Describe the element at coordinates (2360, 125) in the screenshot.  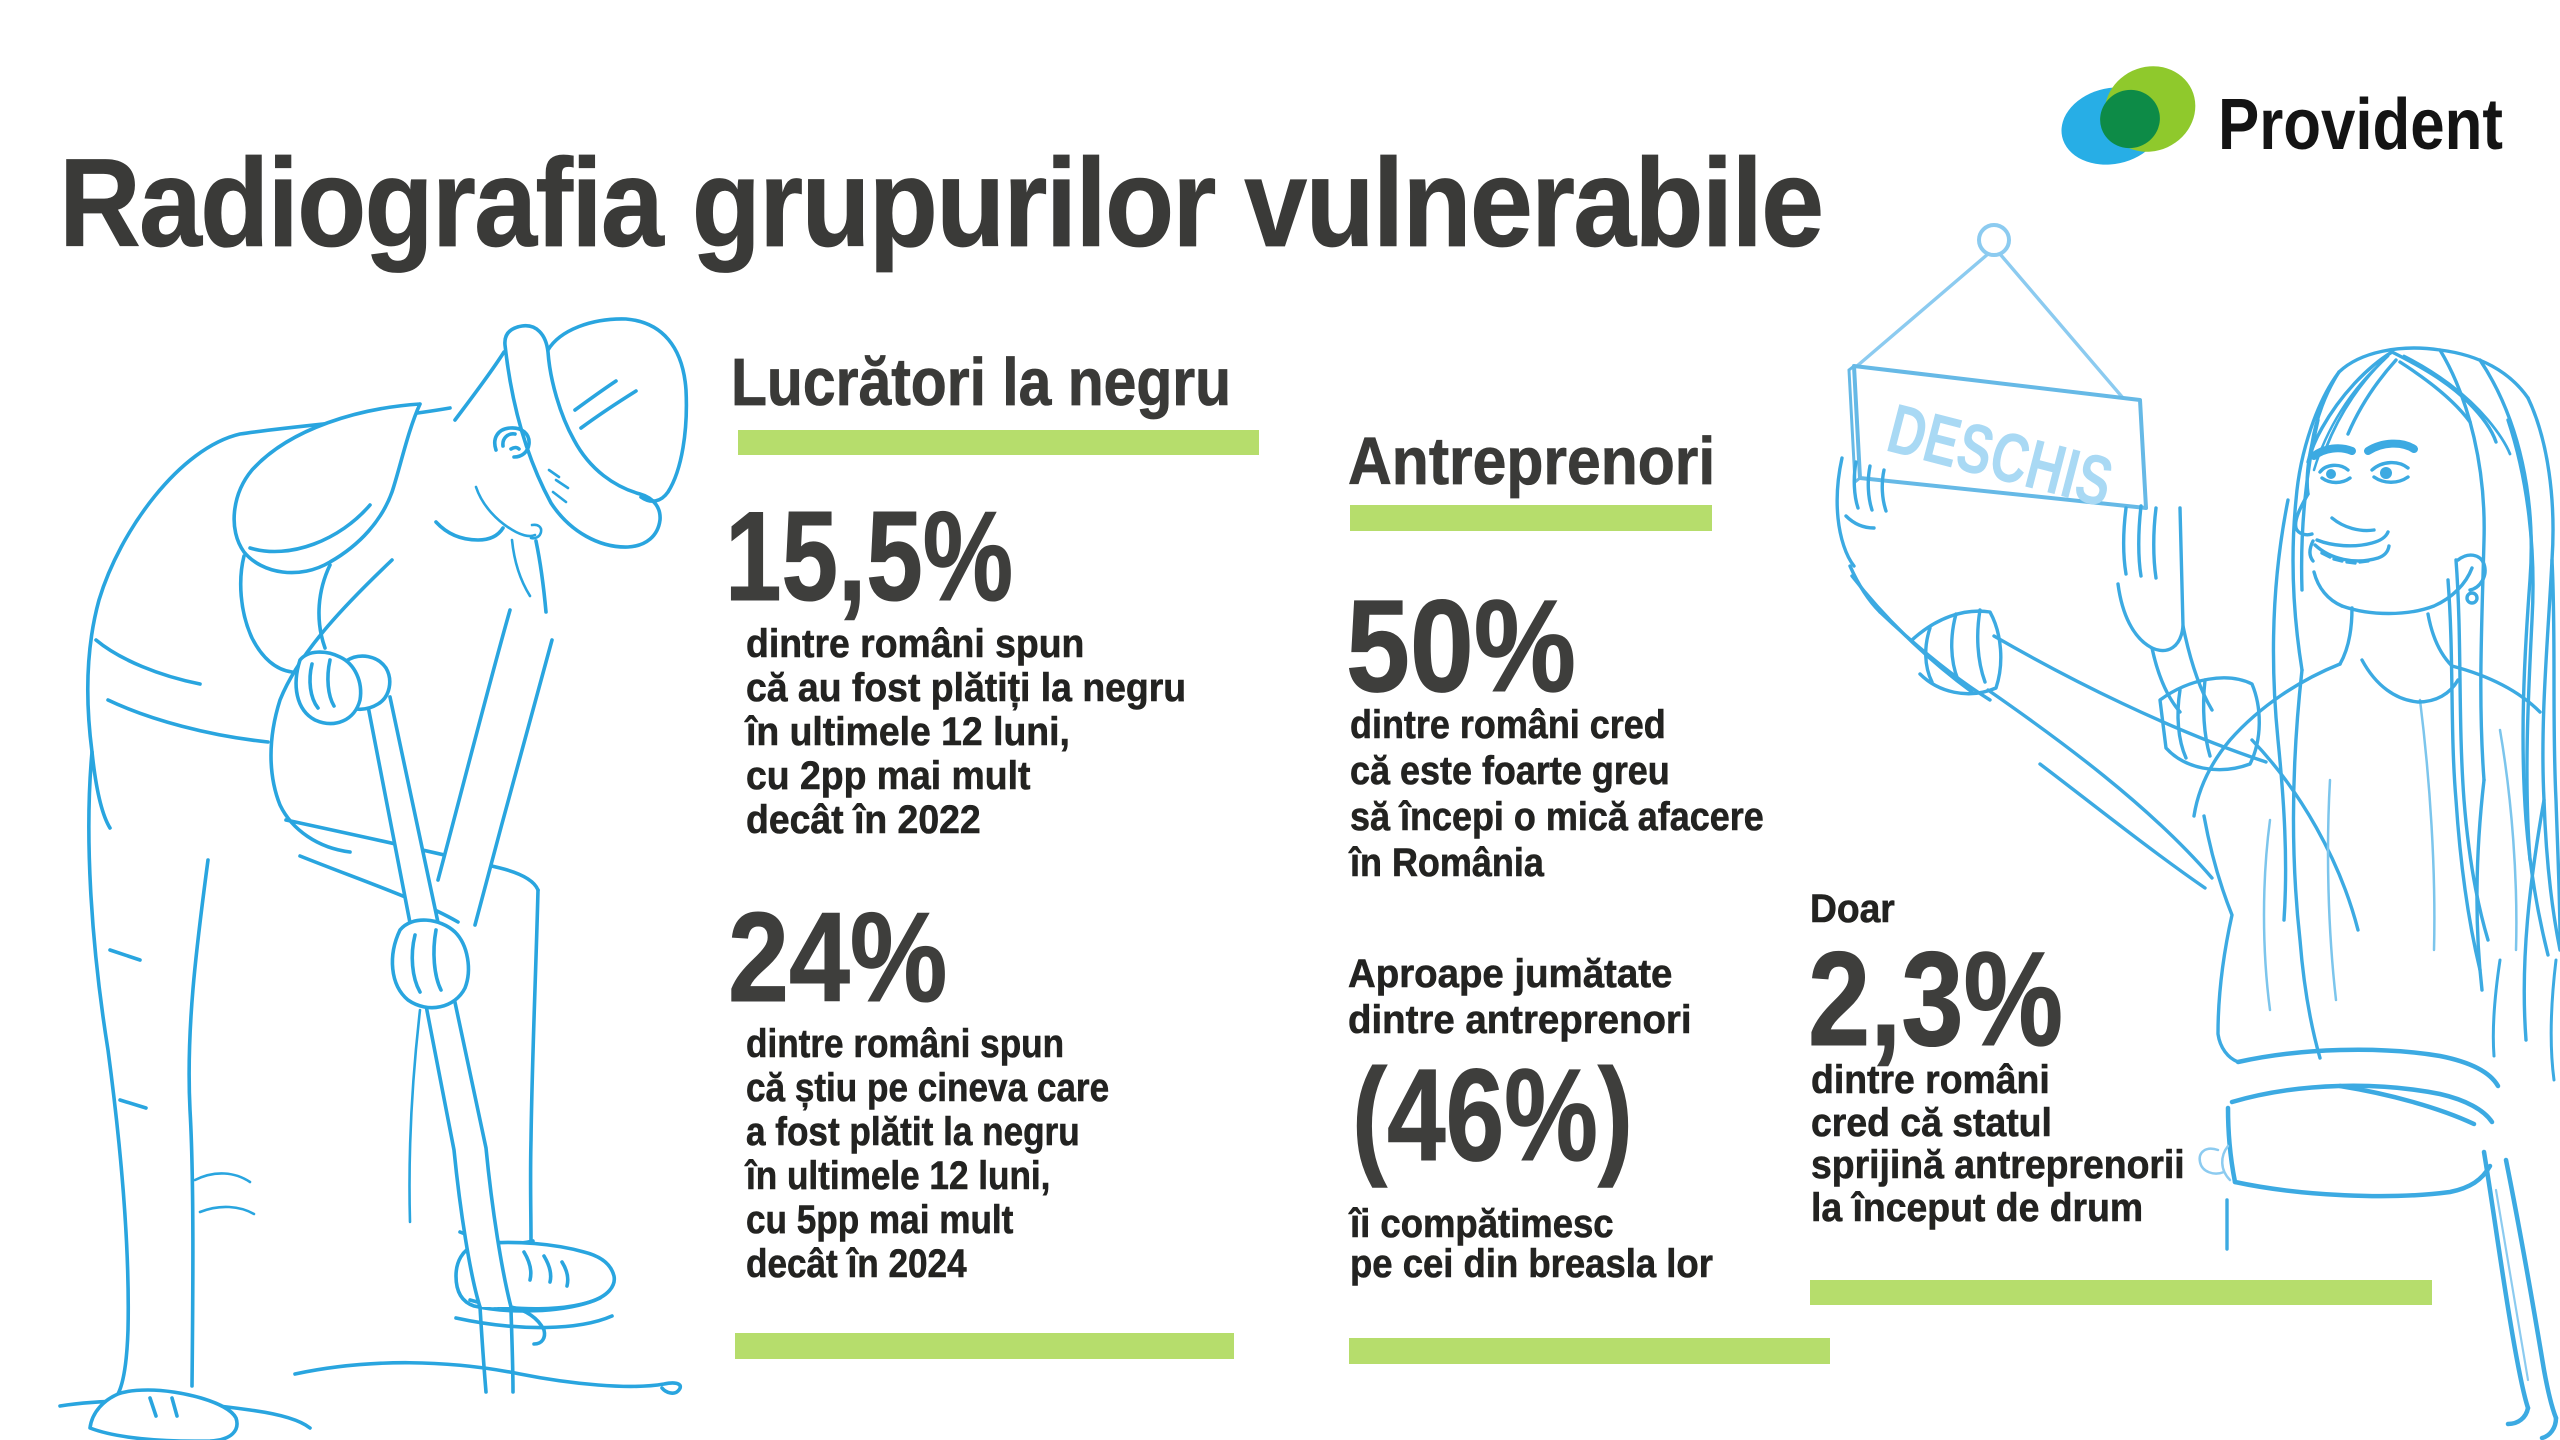
I see `svg-text: Provident` at that location.